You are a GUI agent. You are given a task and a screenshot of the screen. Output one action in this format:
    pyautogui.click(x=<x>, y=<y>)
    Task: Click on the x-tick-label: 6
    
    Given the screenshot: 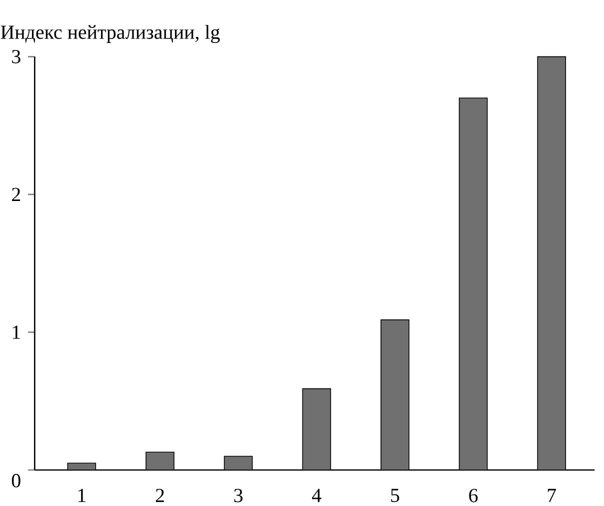 What is the action you would take?
    pyautogui.click(x=473, y=495)
    